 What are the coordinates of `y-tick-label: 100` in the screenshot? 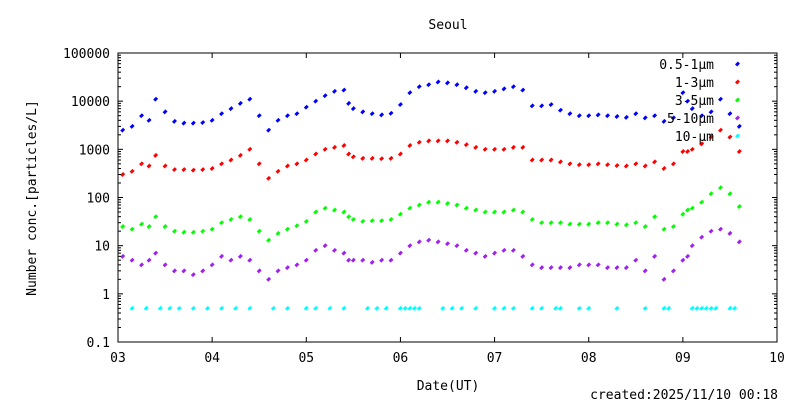 It's located at (98, 199).